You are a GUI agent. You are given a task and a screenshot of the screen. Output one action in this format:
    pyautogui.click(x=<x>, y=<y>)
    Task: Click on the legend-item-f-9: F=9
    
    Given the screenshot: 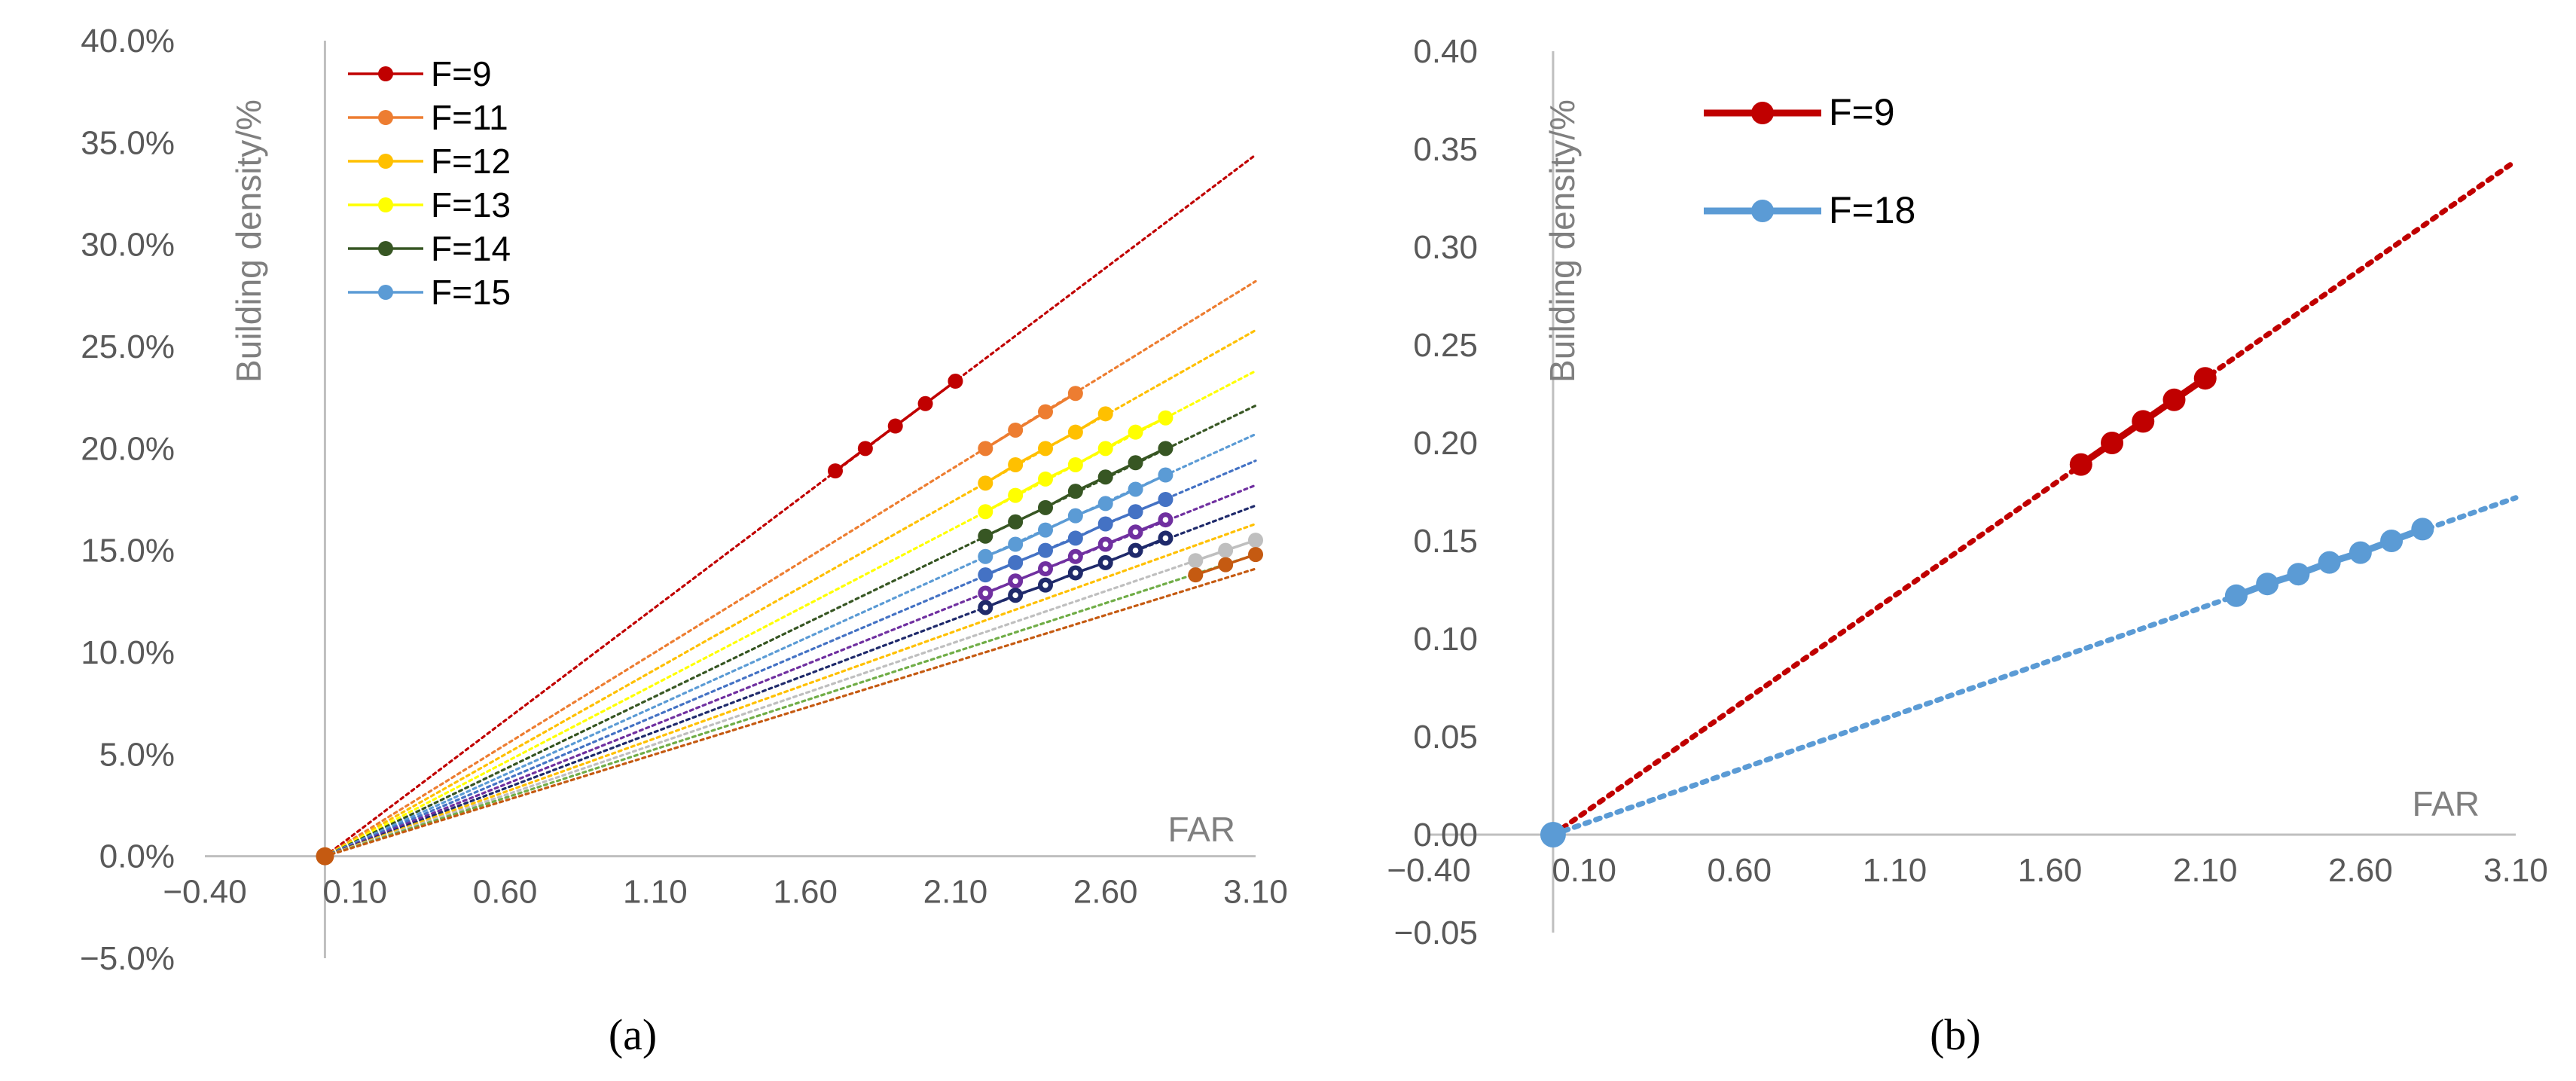 What is the action you would take?
    pyautogui.click(x=1800, y=112)
    